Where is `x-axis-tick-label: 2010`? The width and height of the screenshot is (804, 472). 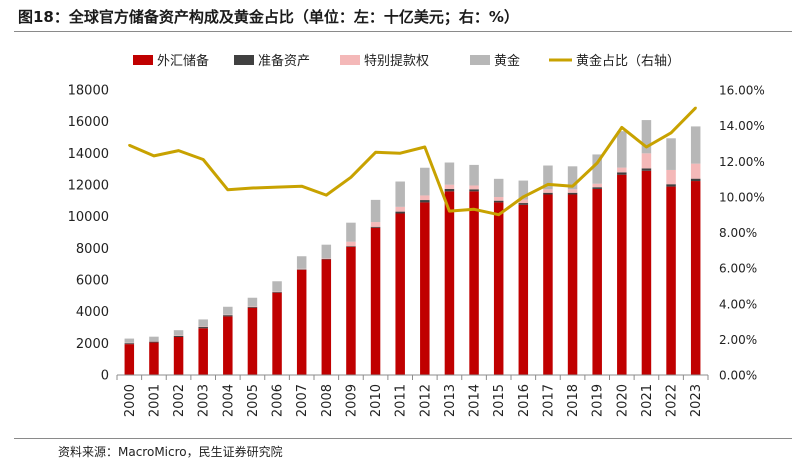 x-axis-tick-label: 2010 is located at coordinates (376, 400).